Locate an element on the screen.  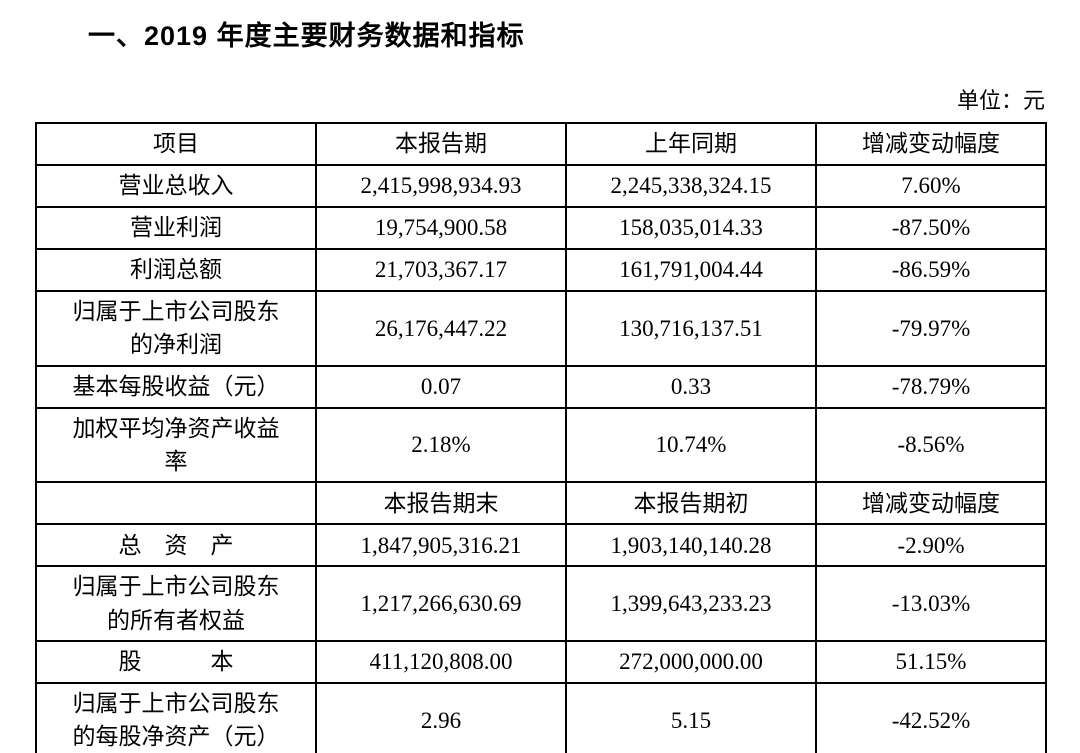
change-cell: -8.56% is located at coordinates (931, 445).